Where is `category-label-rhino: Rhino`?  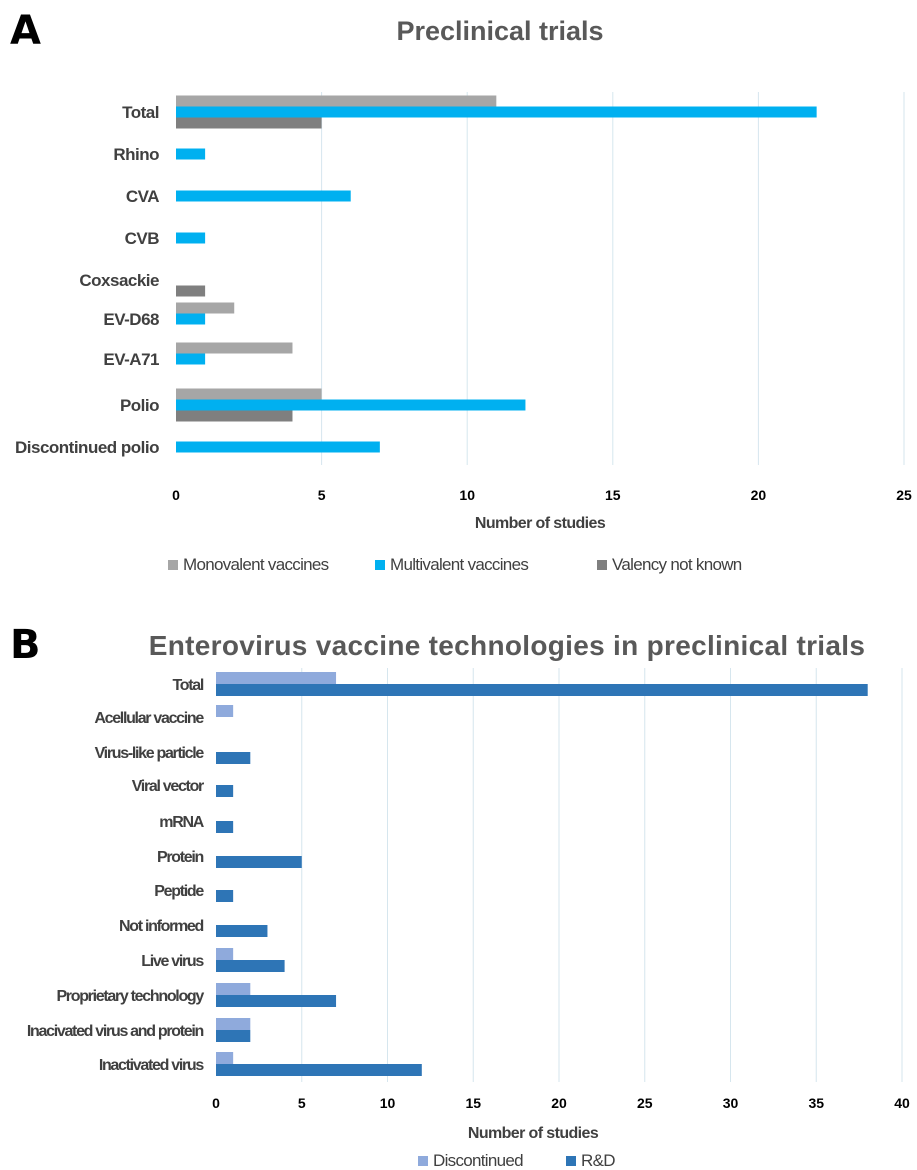
category-label-rhino: Rhino is located at coordinates (136, 154).